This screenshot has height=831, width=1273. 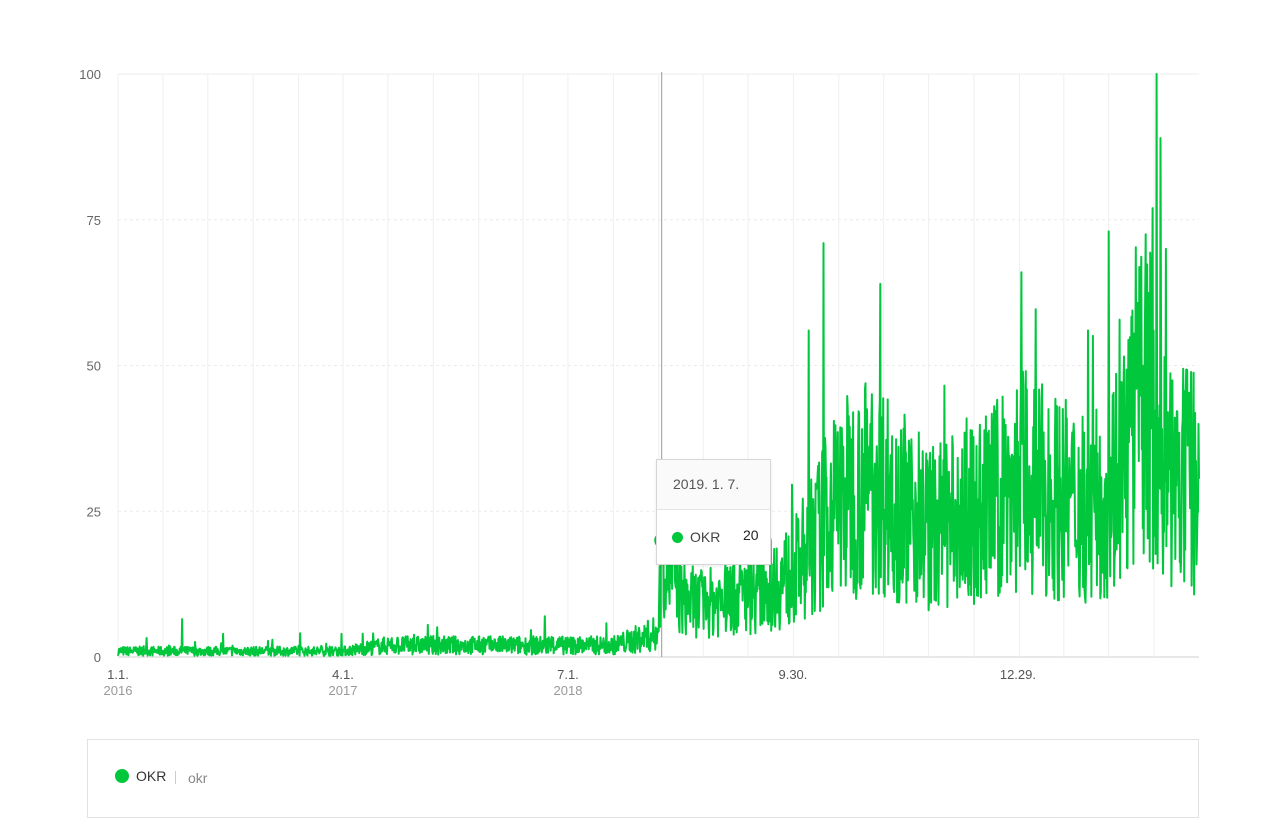 I want to click on tooltip-date: 2019. 1. 7., so click(x=713, y=485).